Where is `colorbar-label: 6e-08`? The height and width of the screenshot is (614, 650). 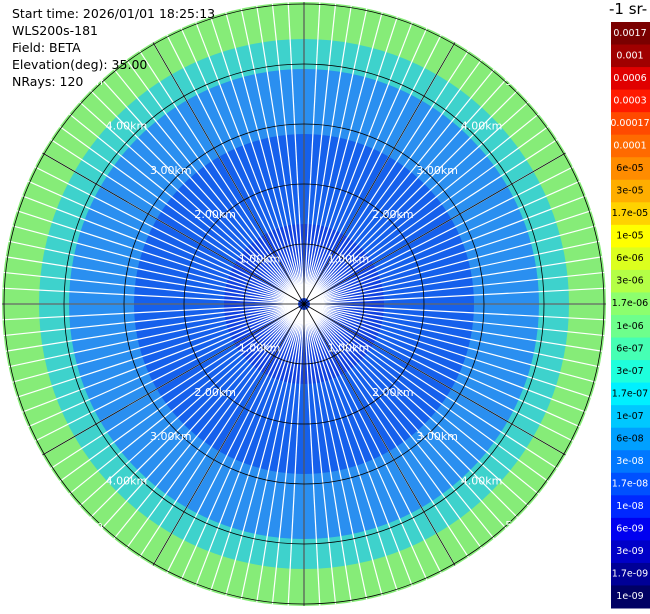 colorbar-label: 6e-08 is located at coordinates (629, 438).